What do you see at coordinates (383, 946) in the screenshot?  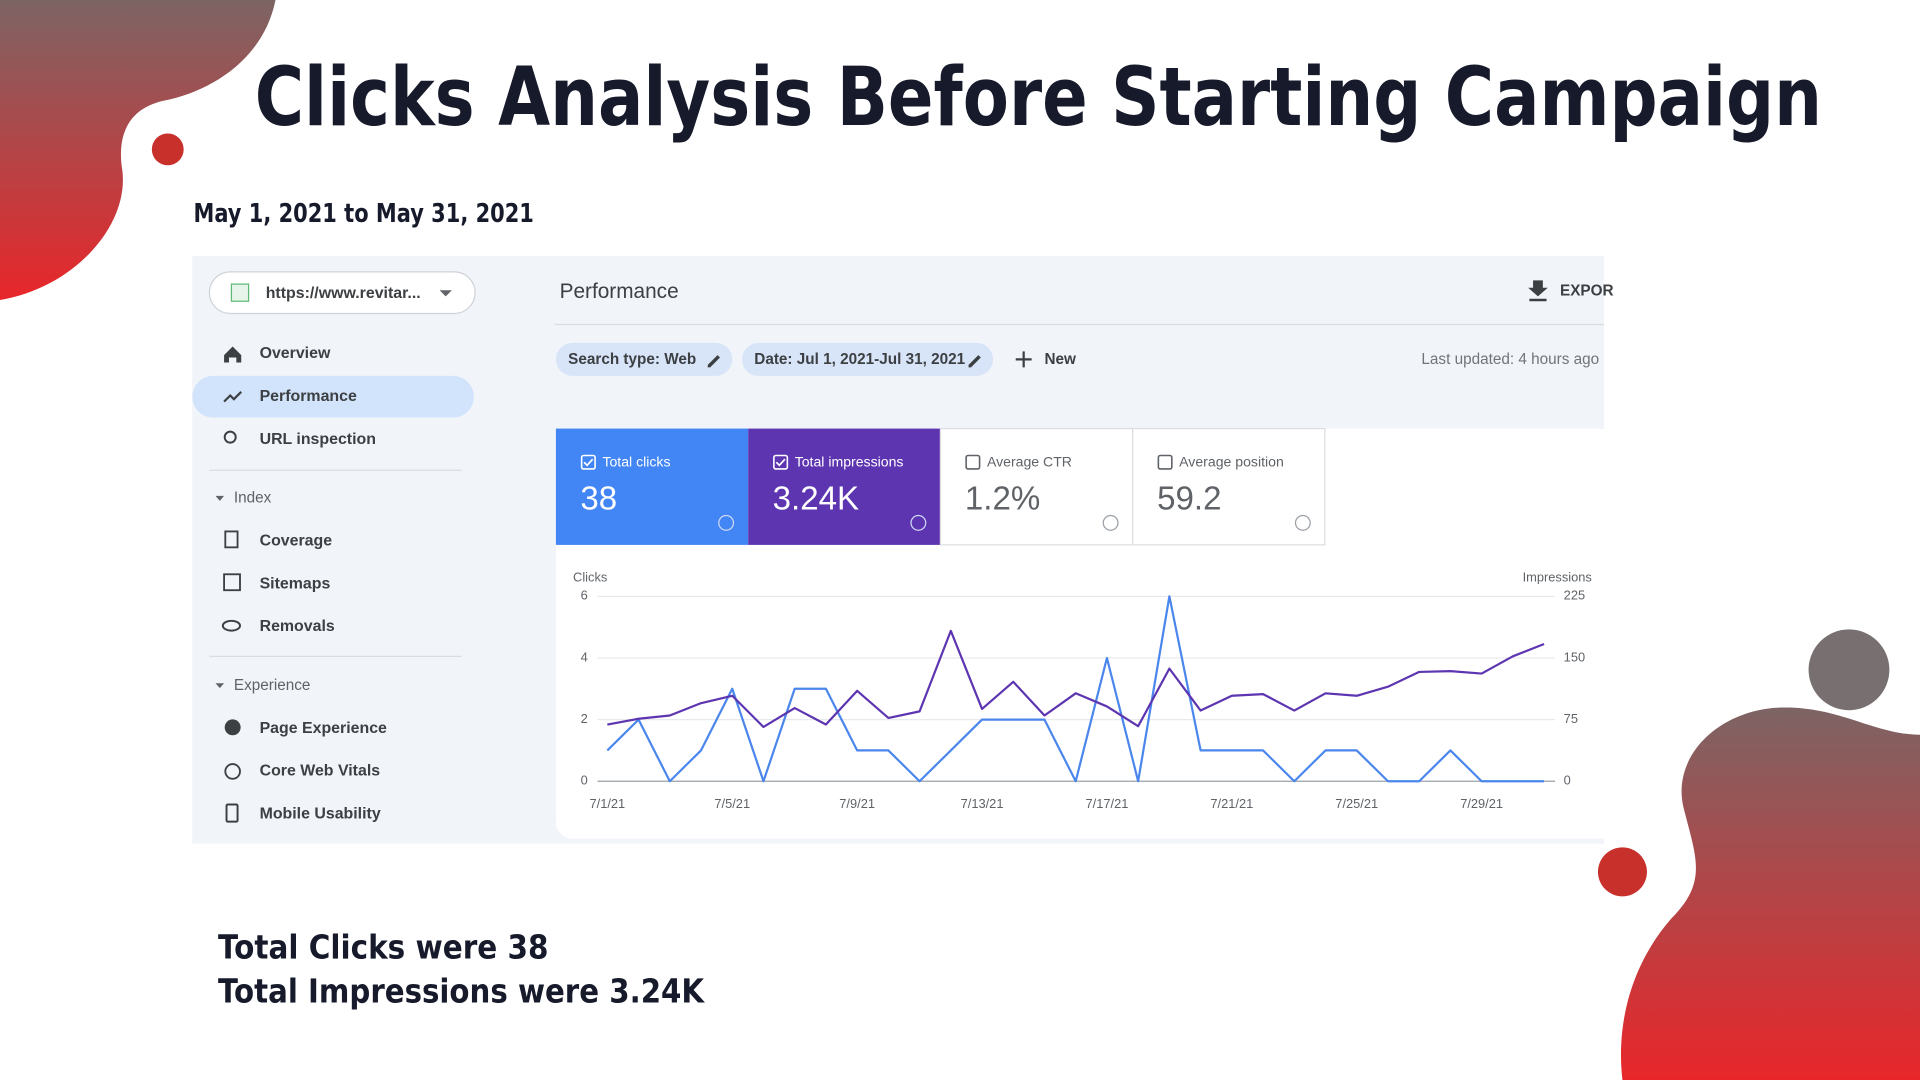 I see `summary: Total Clicks were 38` at bounding box center [383, 946].